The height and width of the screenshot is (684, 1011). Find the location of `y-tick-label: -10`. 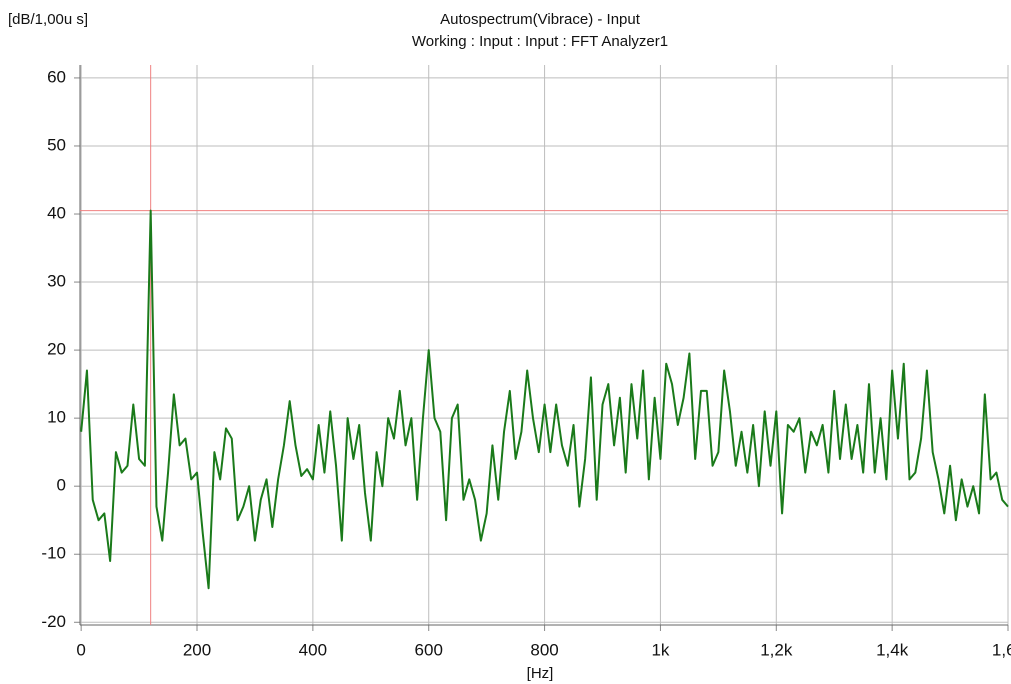

y-tick-label: -10 is located at coordinates (53, 553).